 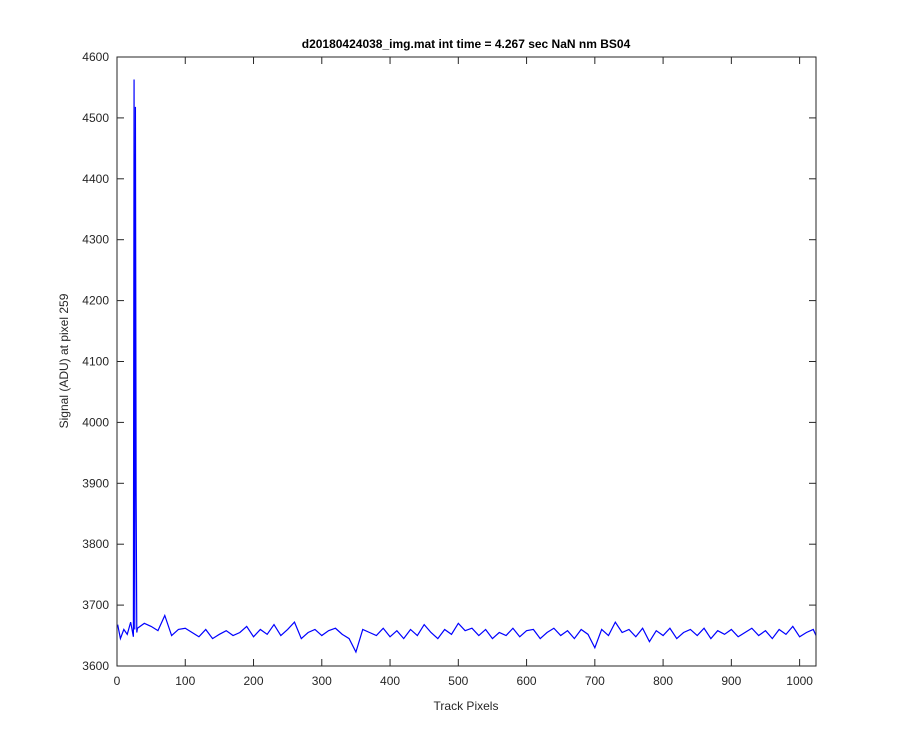 What do you see at coordinates (64, 360) in the screenshot?
I see `y-axis-label: Signal (ADU) at pixel 259` at bounding box center [64, 360].